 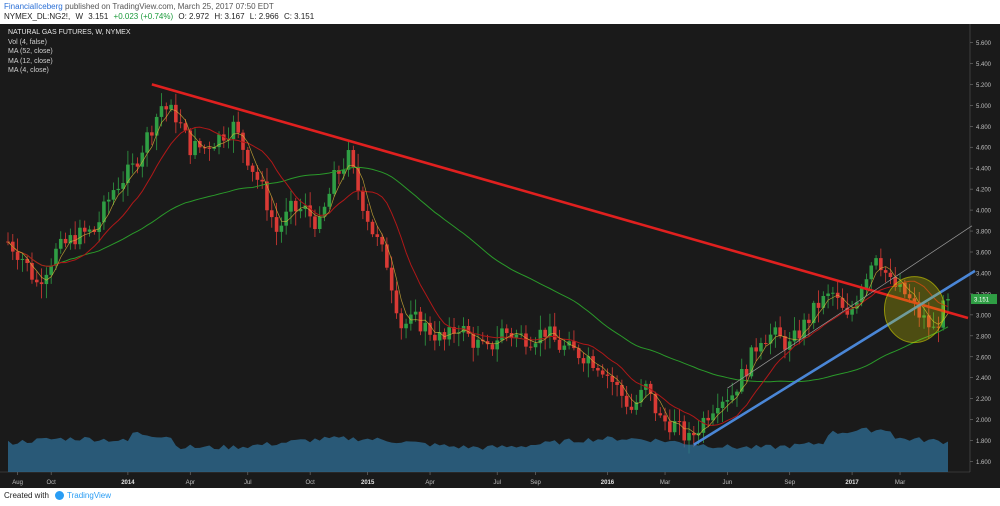 I want to click on y-tick-label: 4.200, so click(x=984, y=191).